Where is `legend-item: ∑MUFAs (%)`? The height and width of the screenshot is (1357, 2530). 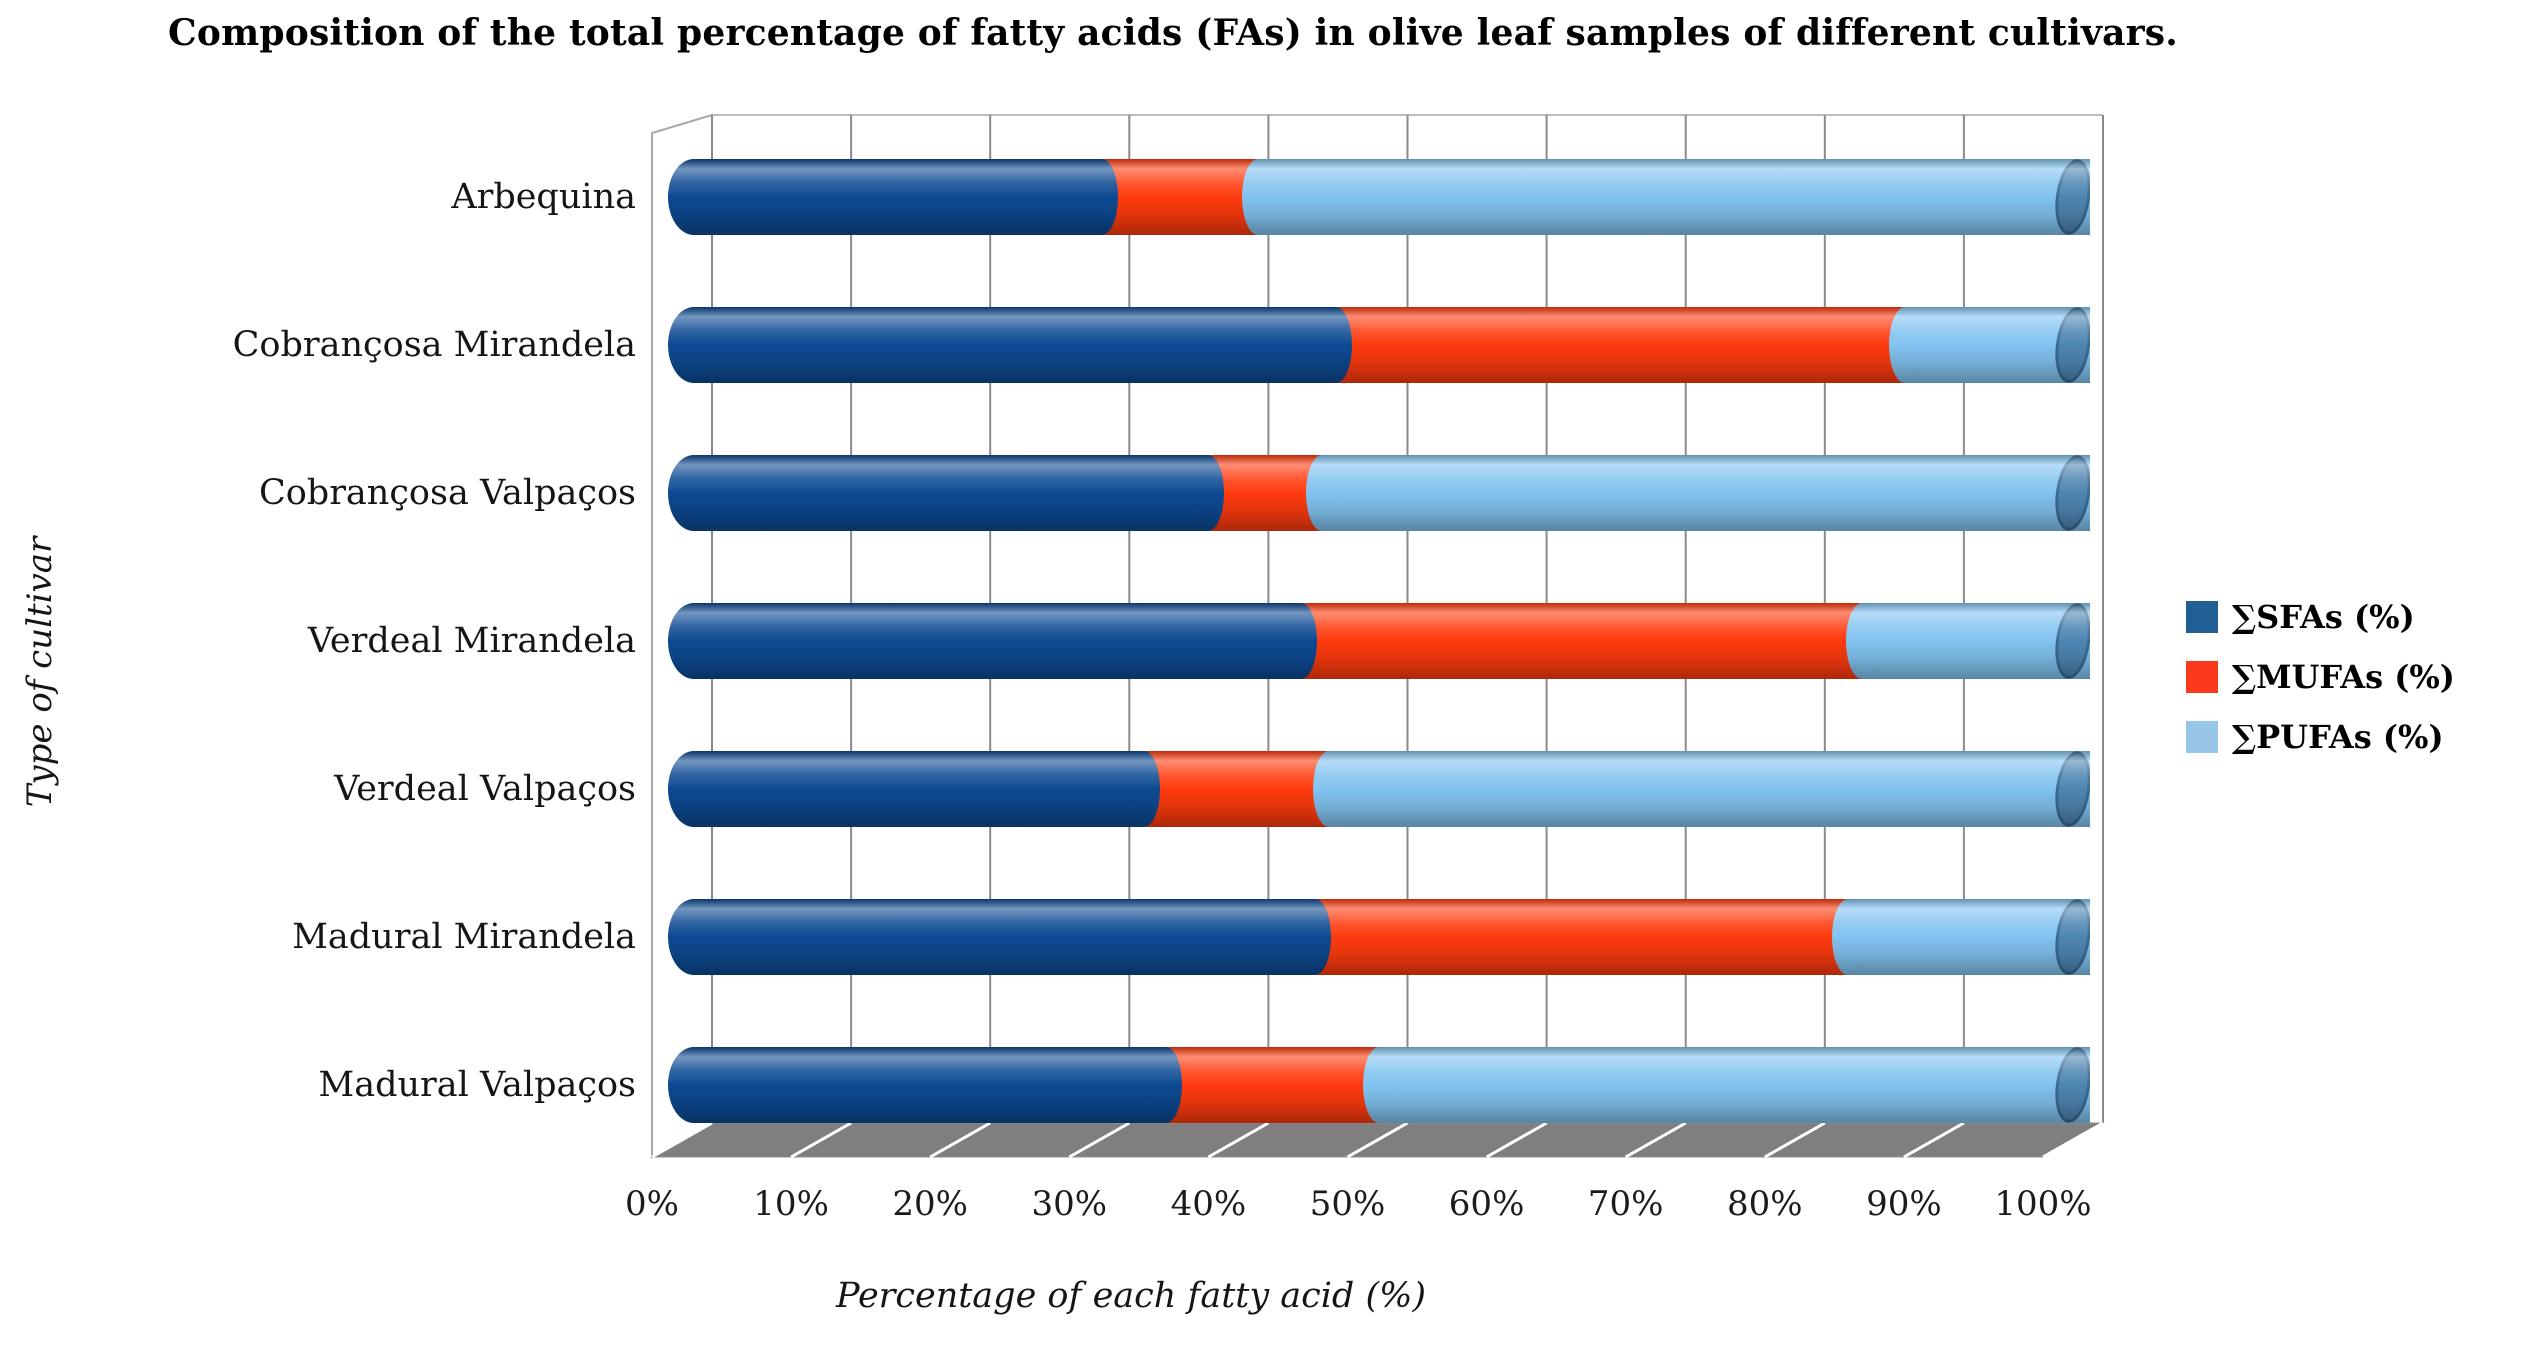 legend-item: ∑MUFAs (%) is located at coordinates (2320, 677).